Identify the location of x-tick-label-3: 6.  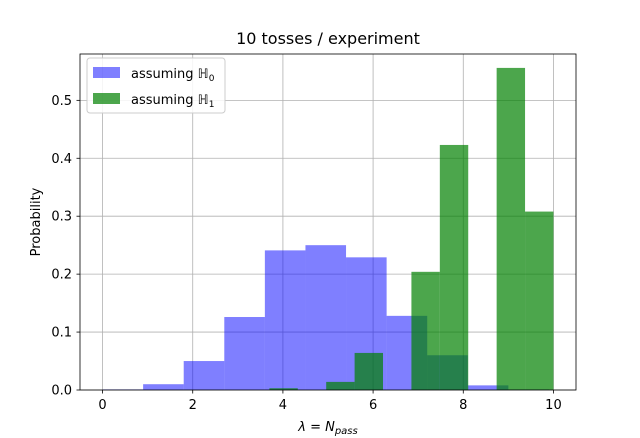
(373, 405).